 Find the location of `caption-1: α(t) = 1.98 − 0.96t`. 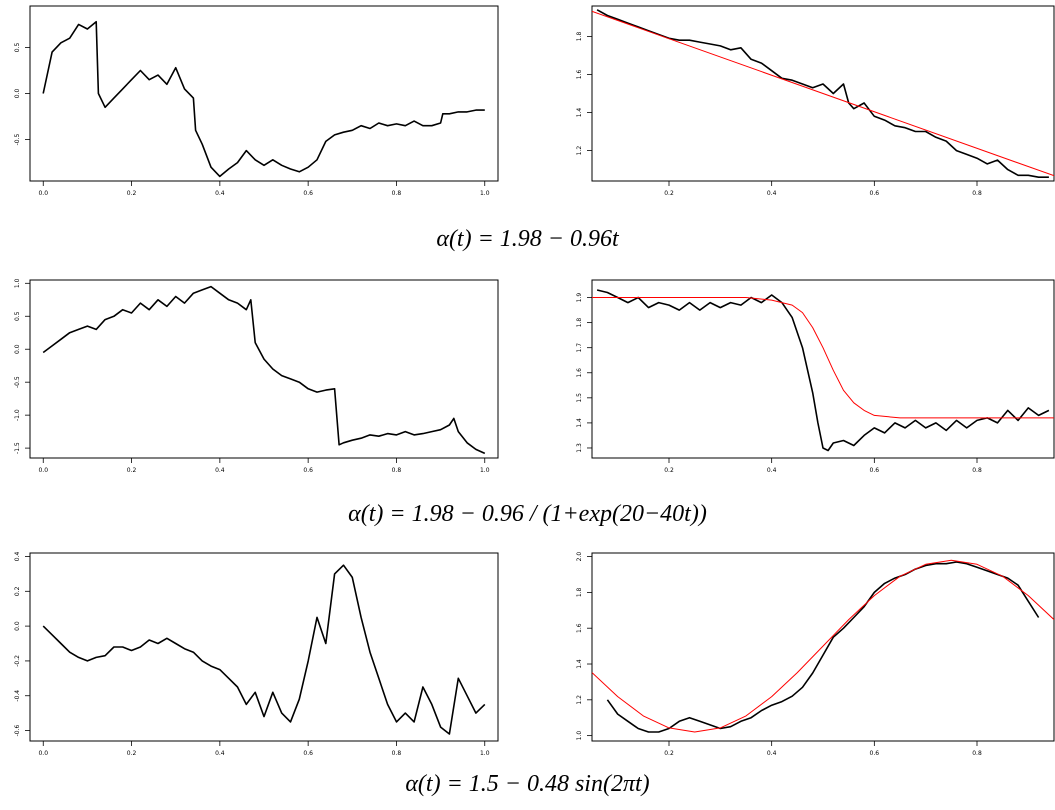

caption-1: α(t) = 1.98 − 0.96t is located at coordinates (527, 239).